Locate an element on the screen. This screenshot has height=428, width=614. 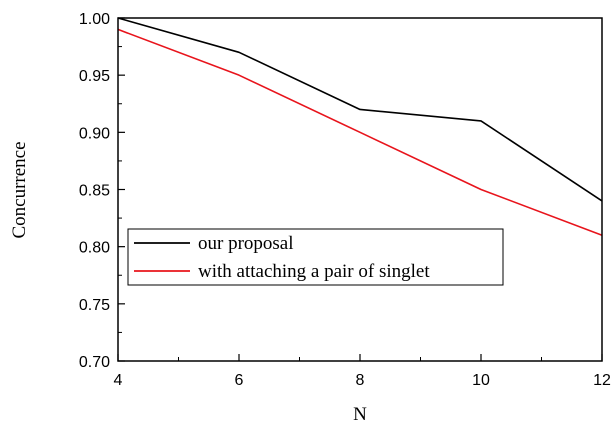
y-tick-label-0: 0.70 is located at coordinates (94, 362).